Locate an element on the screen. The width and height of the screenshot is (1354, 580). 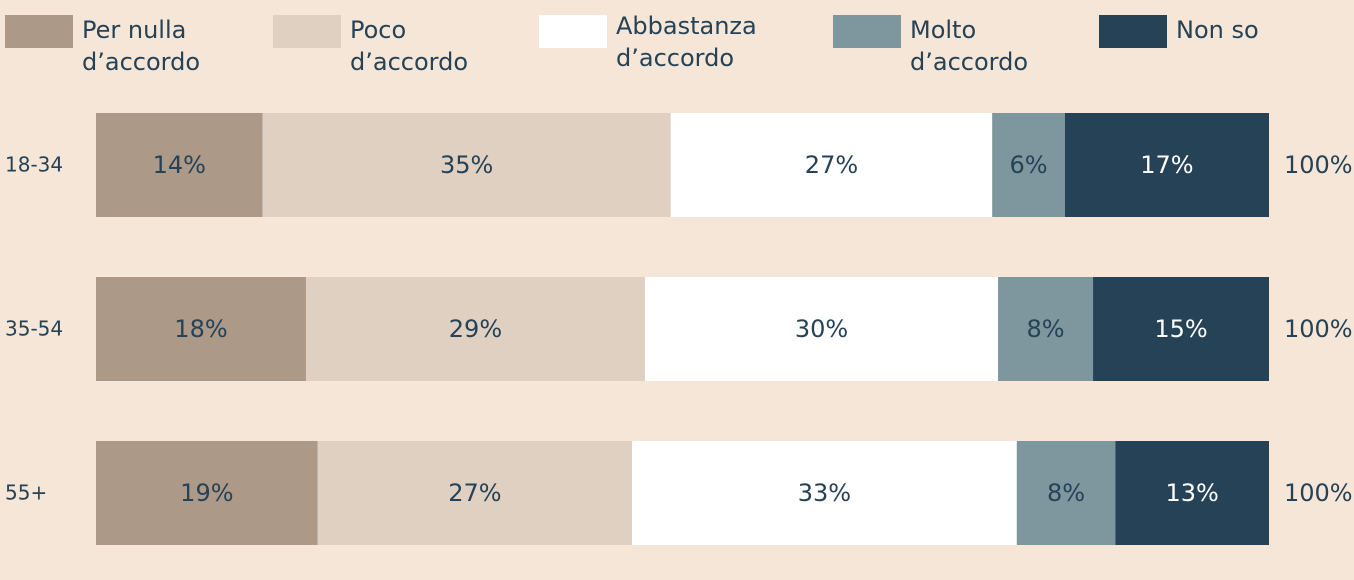
legend-label: Abbastanza d’accordo is located at coordinates (686, 42).